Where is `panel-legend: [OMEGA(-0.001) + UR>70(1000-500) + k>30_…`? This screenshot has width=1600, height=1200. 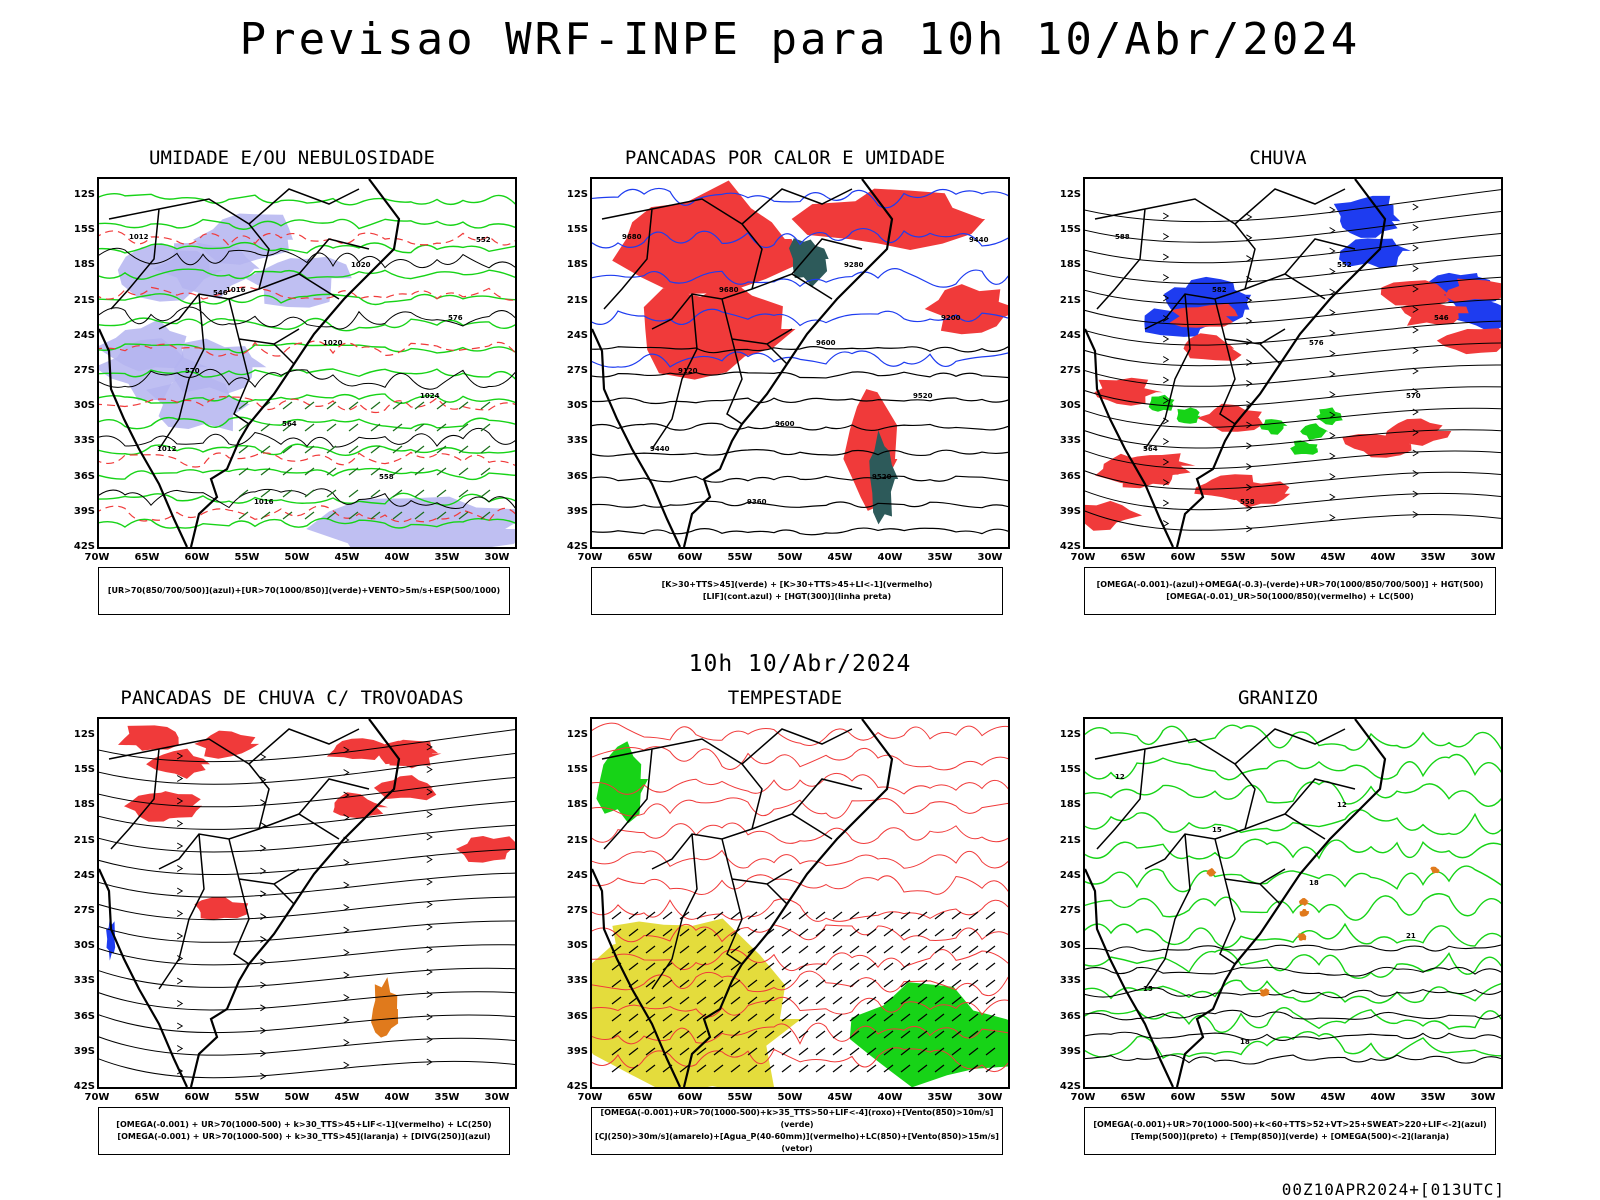 panel-legend: [OMEGA(-0.001) + UR>70(1000-500) + k>30_… is located at coordinates (304, 1131).